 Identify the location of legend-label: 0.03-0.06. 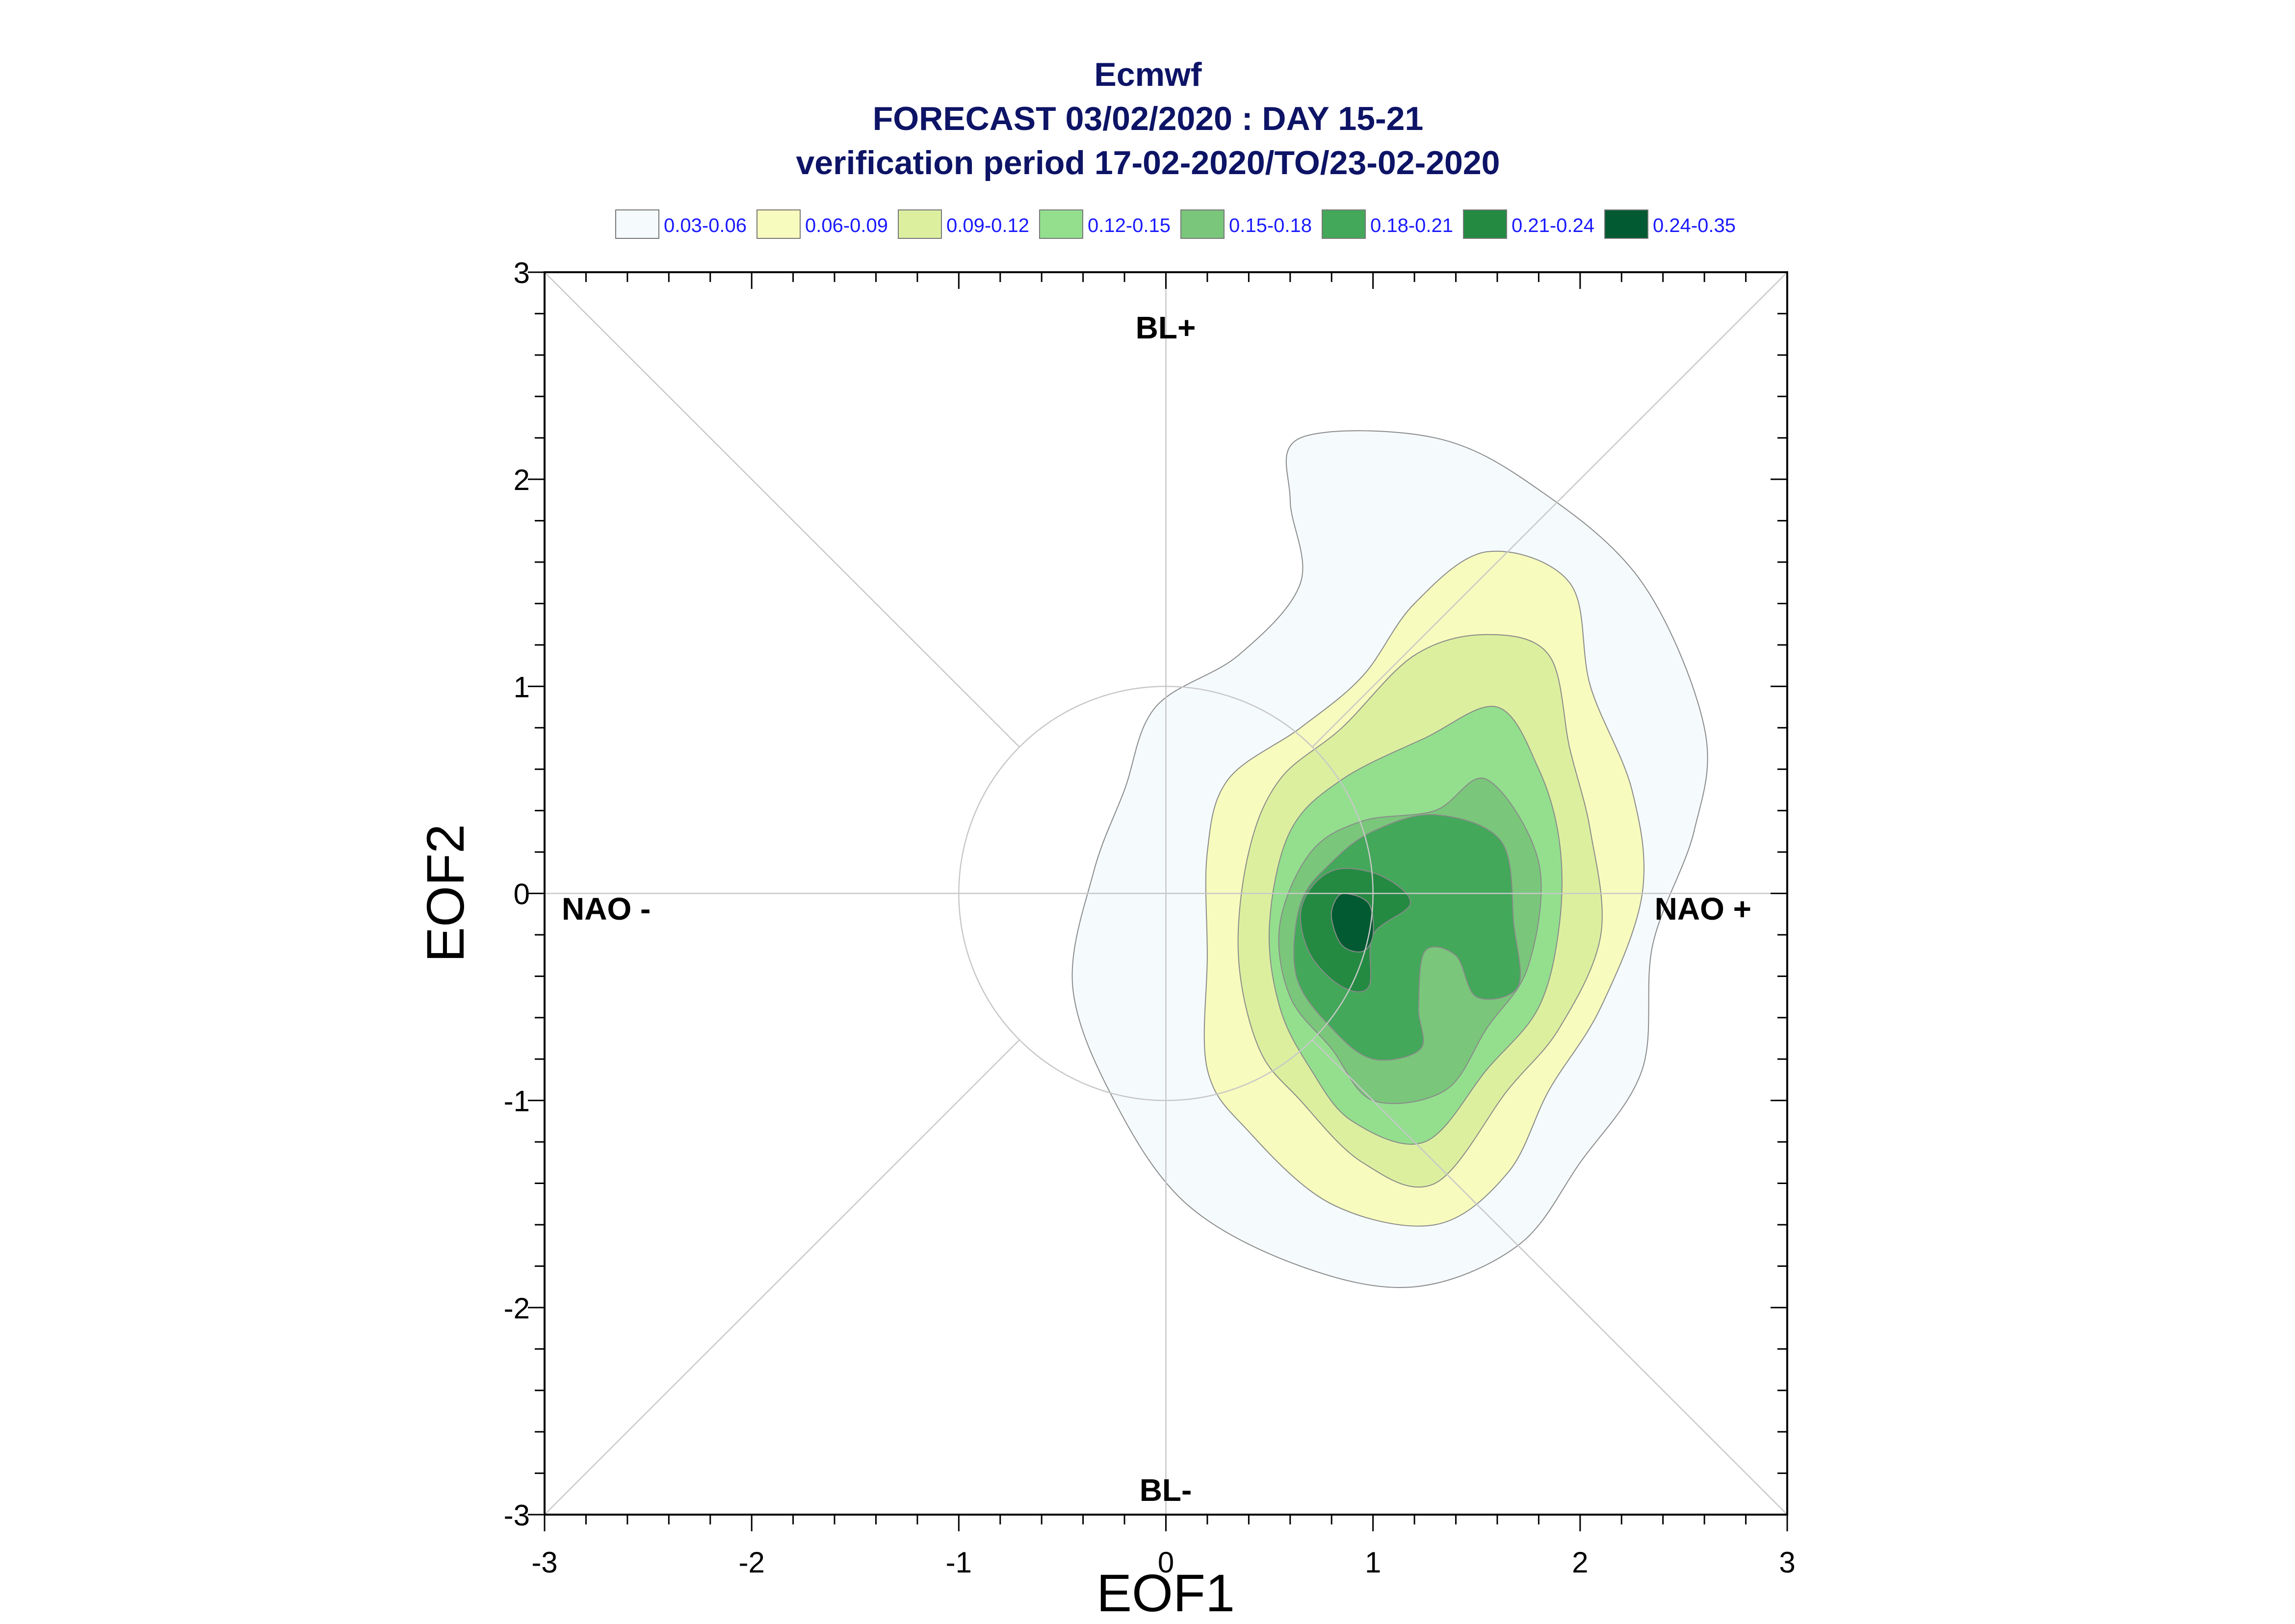
(706, 225).